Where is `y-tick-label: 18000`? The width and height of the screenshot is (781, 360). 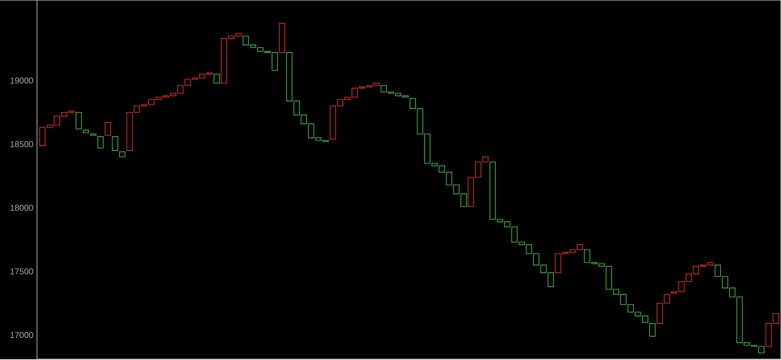
y-tick-label: 18000 is located at coordinates (22, 207).